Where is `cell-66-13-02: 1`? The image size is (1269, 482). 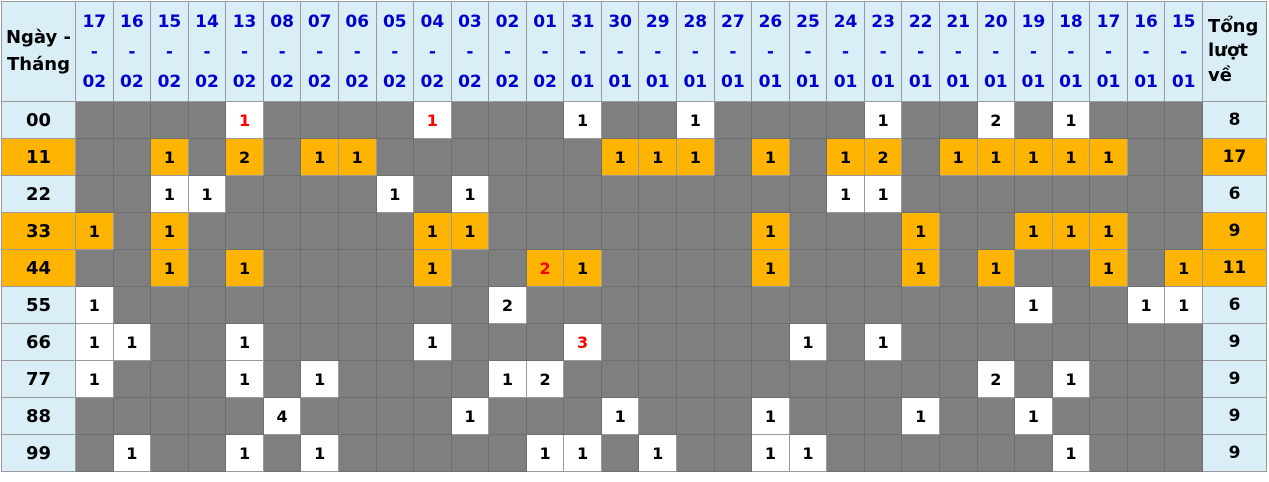
cell-66-13-02: 1 is located at coordinates (244, 342).